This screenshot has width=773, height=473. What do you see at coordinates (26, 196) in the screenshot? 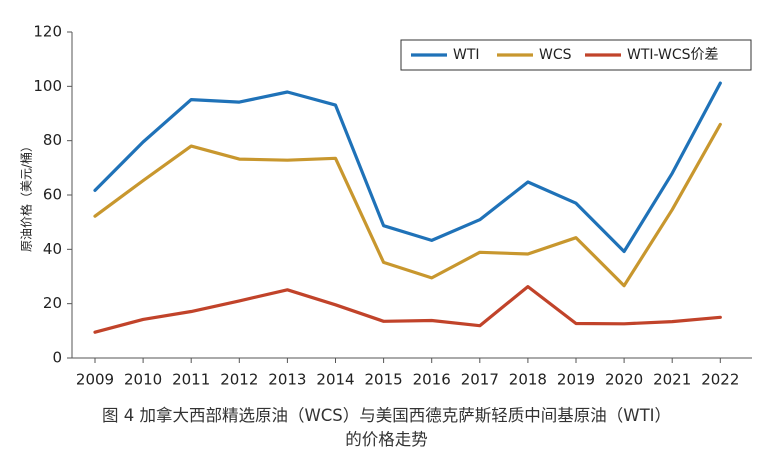
I see `y-axis-label: 原油价格（美元/桶）` at bounding box center [26, 196].